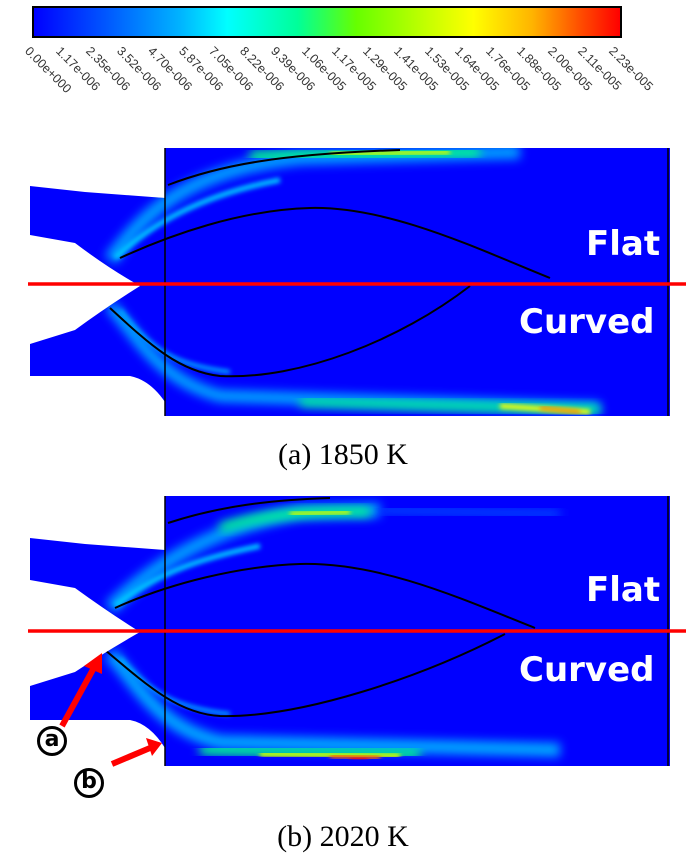 The height and width of the screenshot is (860, 686). I want to click on marker-a: a, so click(52, 741).